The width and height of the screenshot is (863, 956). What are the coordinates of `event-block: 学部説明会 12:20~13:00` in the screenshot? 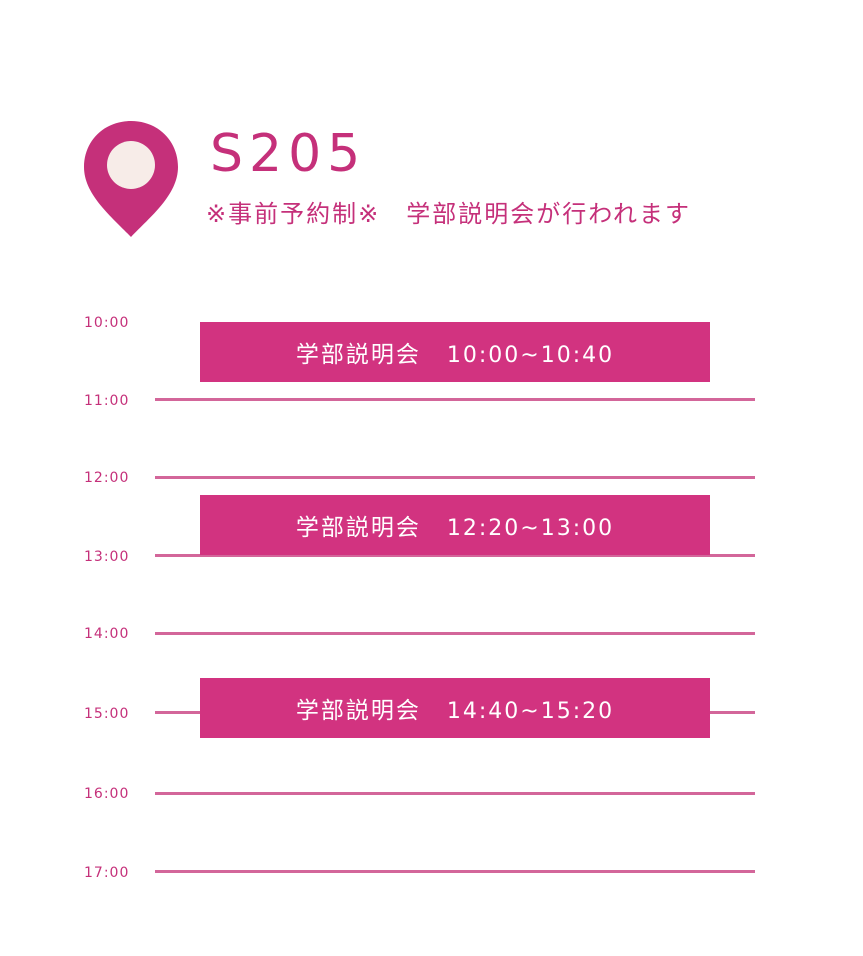 It's located at (455, 525).